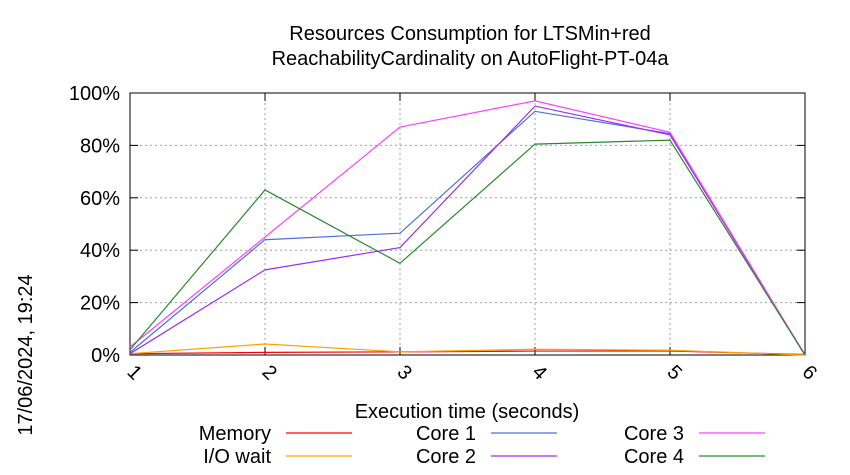  I want to click on y-tick-label: 0%, so click(105, 356).